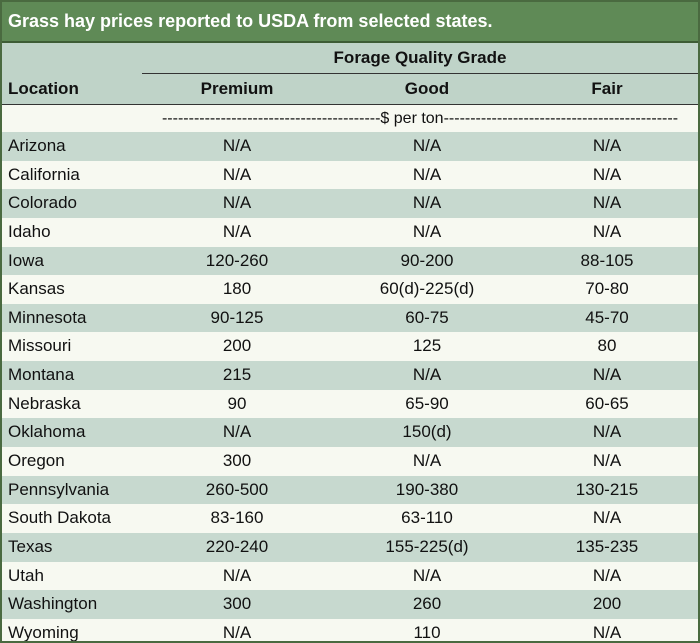 Image resolution: width=700 pixels, height=643 pixels. I want to click on good-cell: 65-90, so click(427, 403).